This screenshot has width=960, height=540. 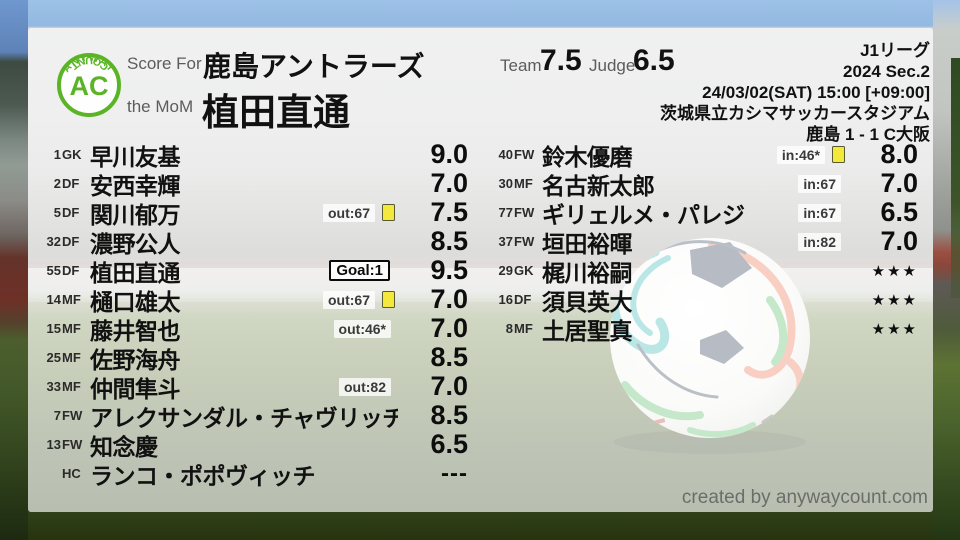 I want to click on judge-score-label: Judge, so click(x=612, y=65).